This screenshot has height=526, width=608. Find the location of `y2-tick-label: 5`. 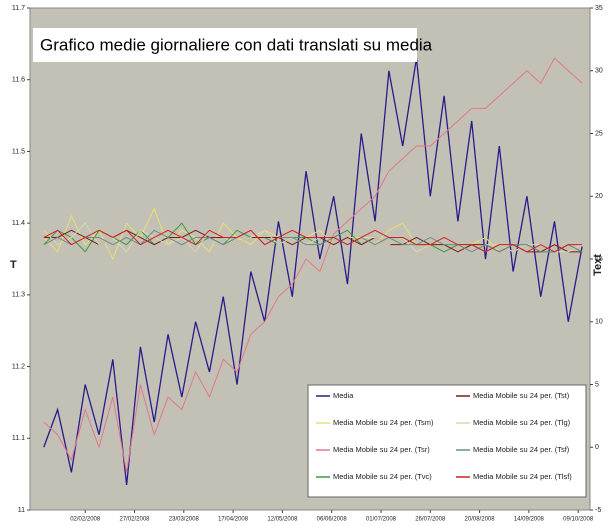

y2-tick-label: 5 is located at coordinates (597, 384).